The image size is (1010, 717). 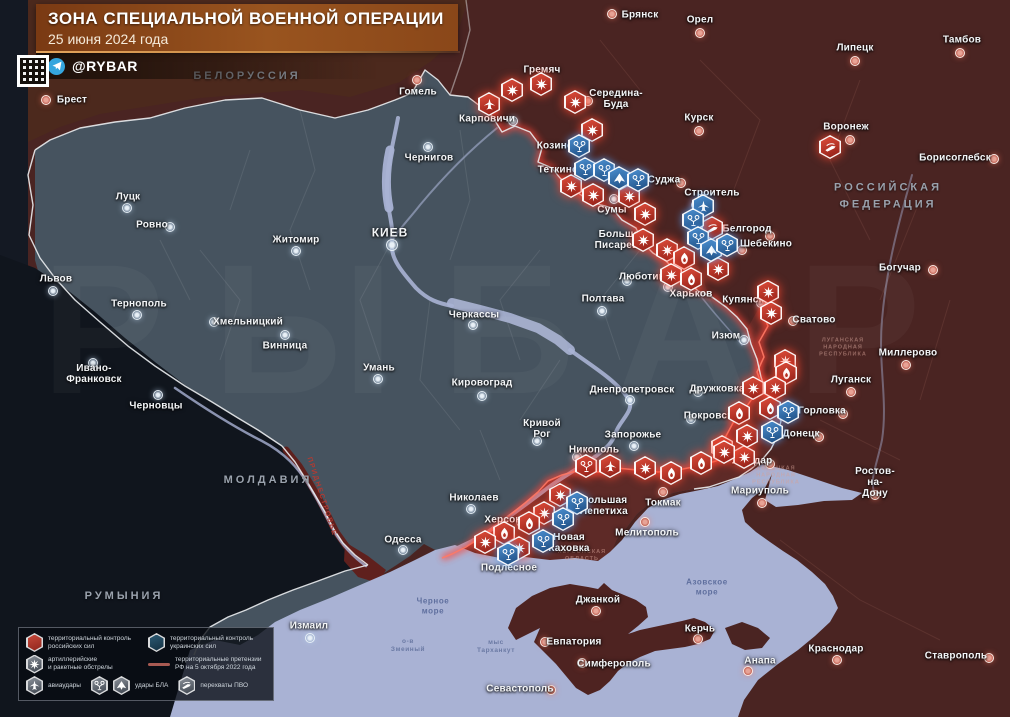 What do you see at coordinates (558, 170) in the screenshot?
I see `city-label: Теткино` at bounding box center [558, 170].